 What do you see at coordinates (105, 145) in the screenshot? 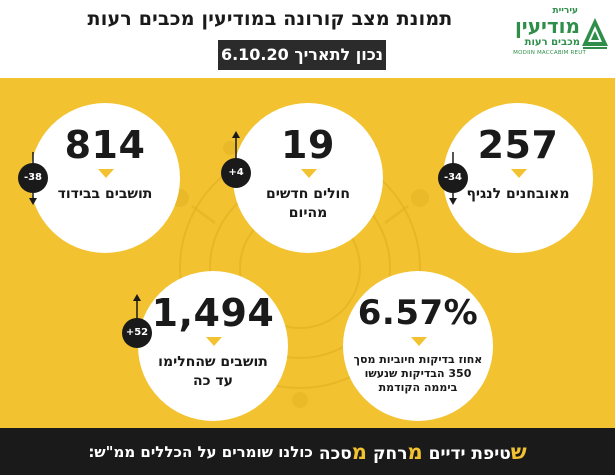
I see `stat-value: 814` at bounding box center [105, 145].